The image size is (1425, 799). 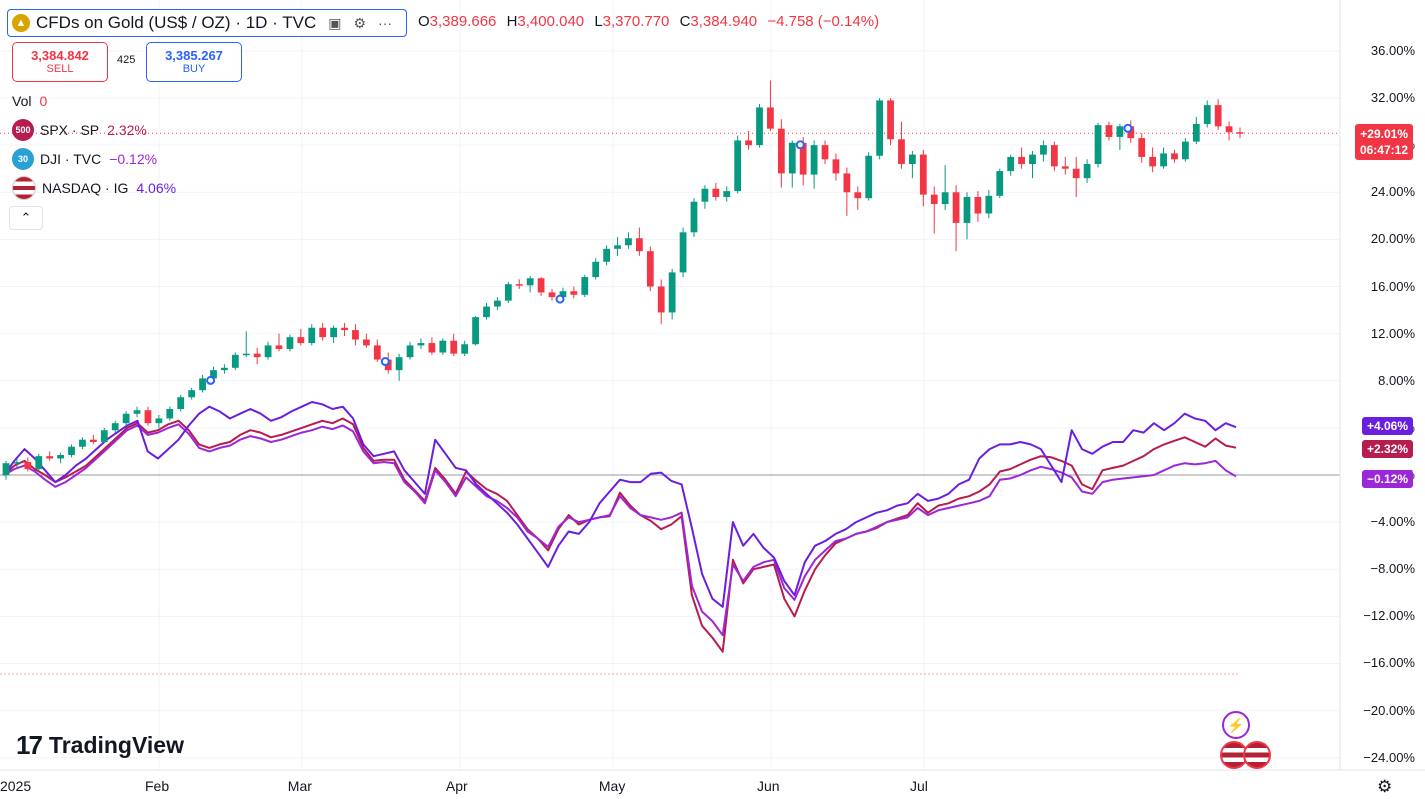 I want to click on sell-button: 3,384.842 SELL, so click(x=60, y=62).